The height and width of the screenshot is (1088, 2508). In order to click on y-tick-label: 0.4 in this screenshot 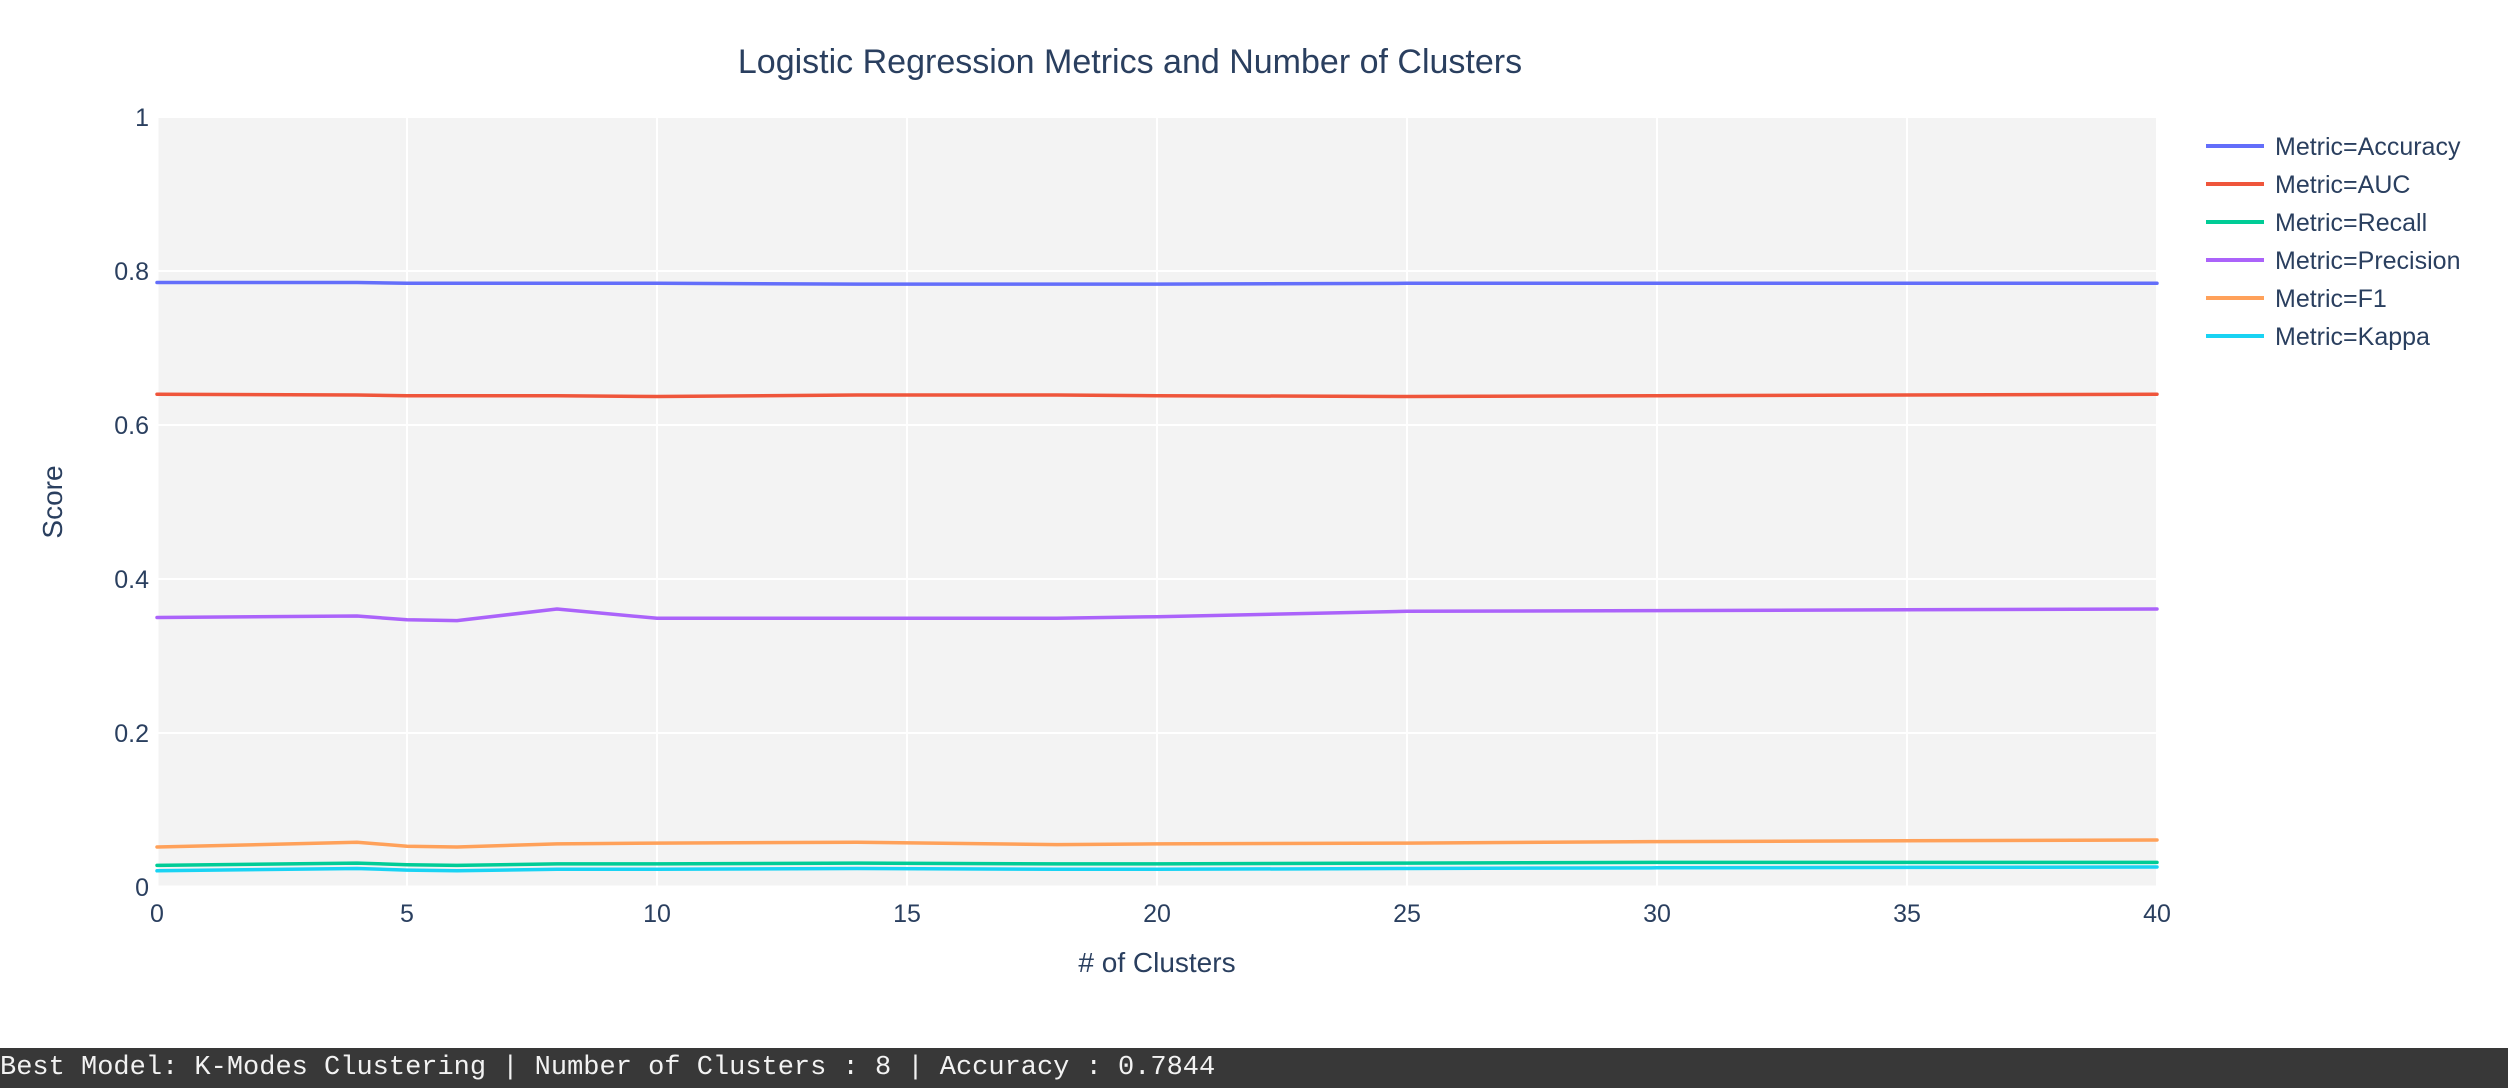, I will do `click(131, 580)`.